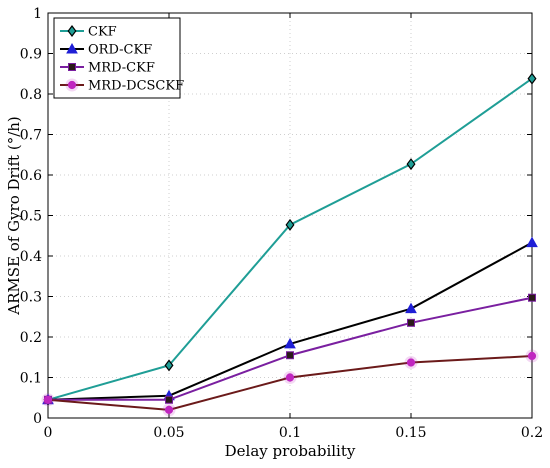 Image resolution: width=550 pixels, height=468 pixels. What do you see at coordinates (31, 217) in the screenshot?
I see `y-tick-label: 0.5` at bounding box center [31, 217].